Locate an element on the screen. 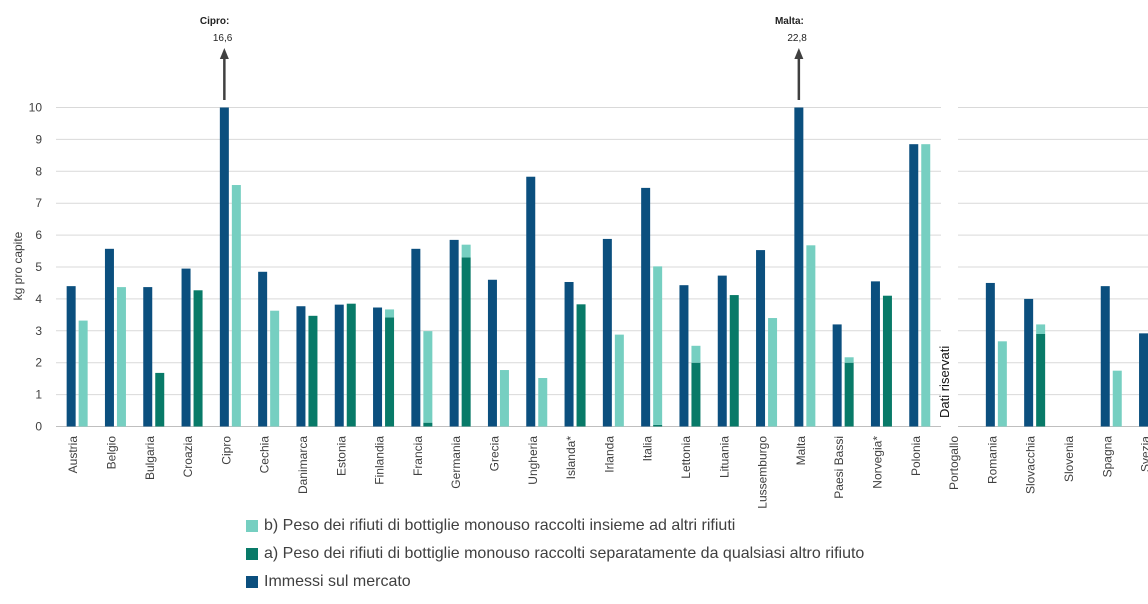 The width and height of the screenshot is (1148, 604). legend-item-immessi: Immessi sul mercato is located at coordinates (555, 582).